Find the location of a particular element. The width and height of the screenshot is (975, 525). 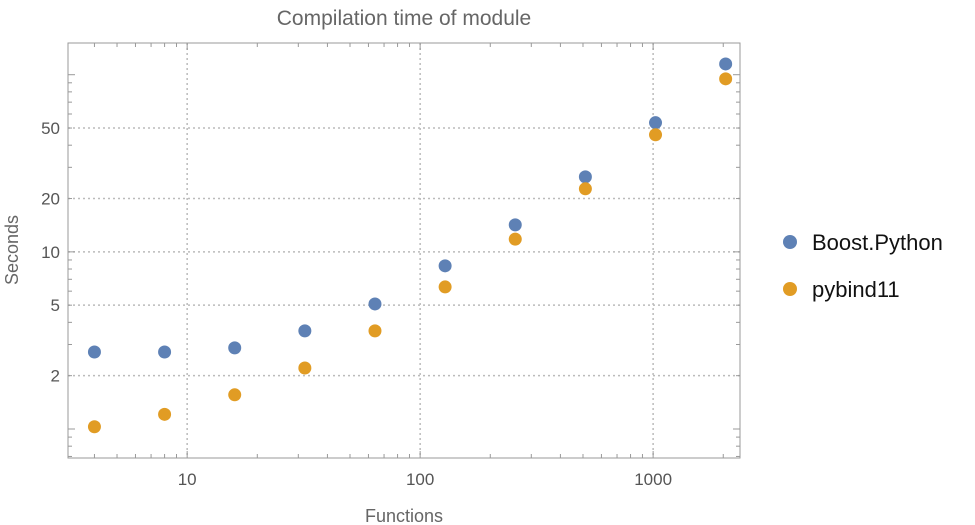

legend-label-pybind11: pybind11 is located at coordinates (856, 289).